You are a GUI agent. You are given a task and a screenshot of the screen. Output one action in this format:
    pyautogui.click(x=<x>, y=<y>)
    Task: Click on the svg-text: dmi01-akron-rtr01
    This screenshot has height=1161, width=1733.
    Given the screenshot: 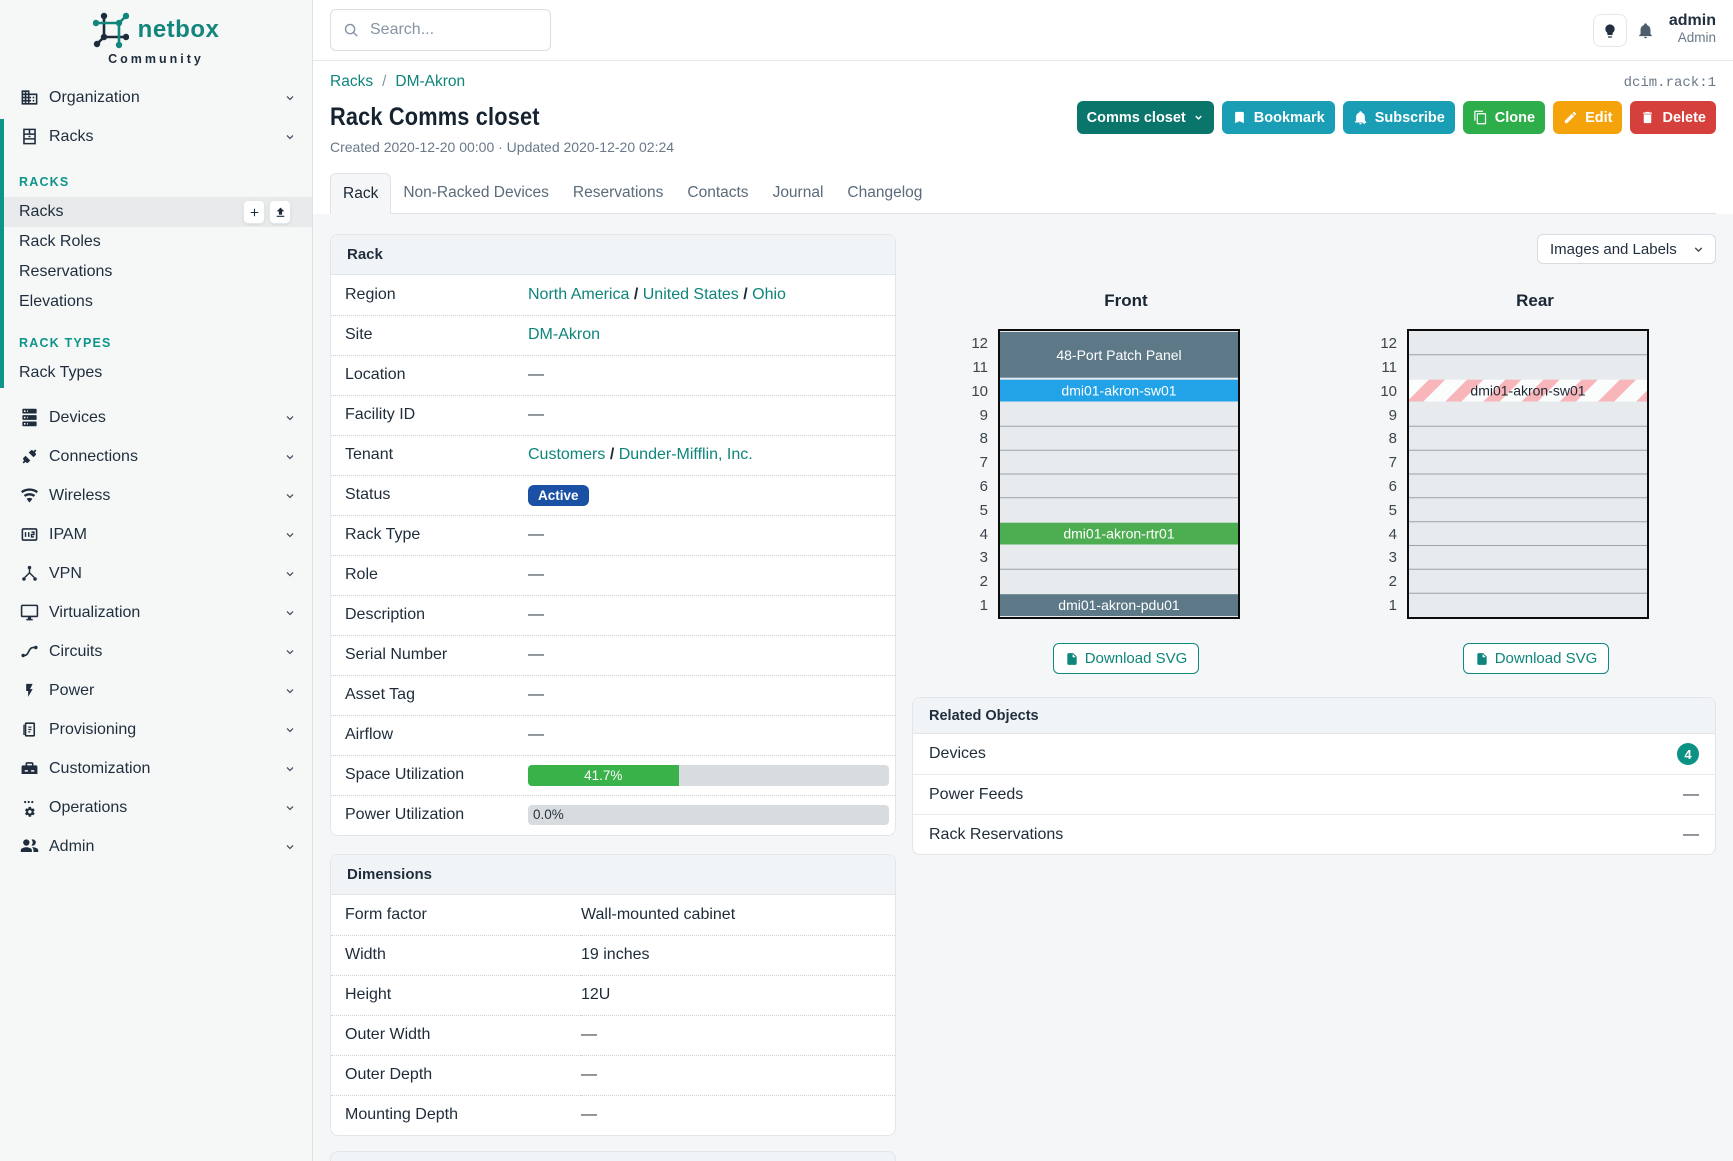 What is the action you would take?
    pyautogui.click(x=1118, y=534)
    